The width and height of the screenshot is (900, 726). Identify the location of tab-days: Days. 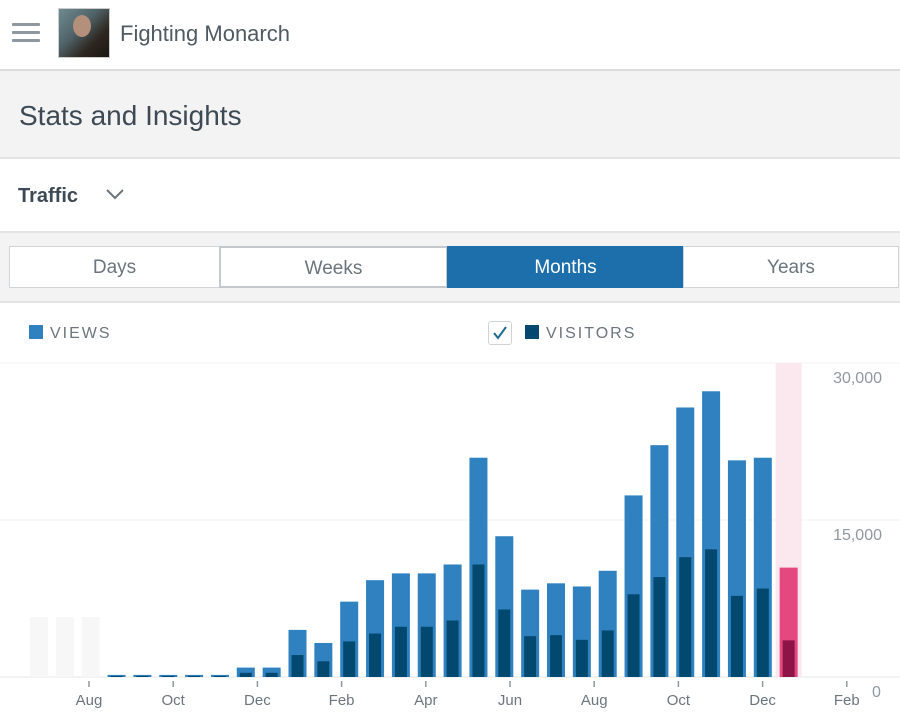
(114, 267).